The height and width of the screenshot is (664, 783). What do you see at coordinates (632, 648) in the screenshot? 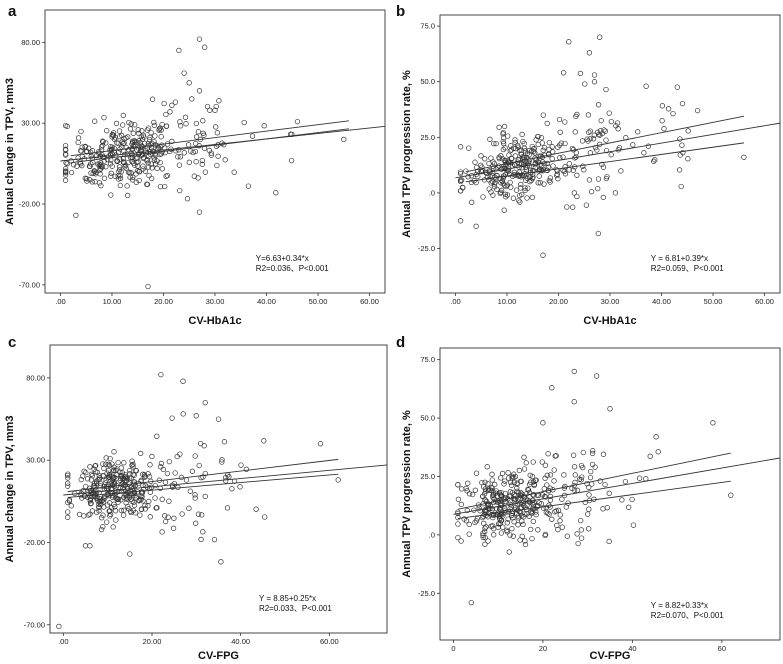
I see `x-tick-label: 40` at bounding box center [632, 648].